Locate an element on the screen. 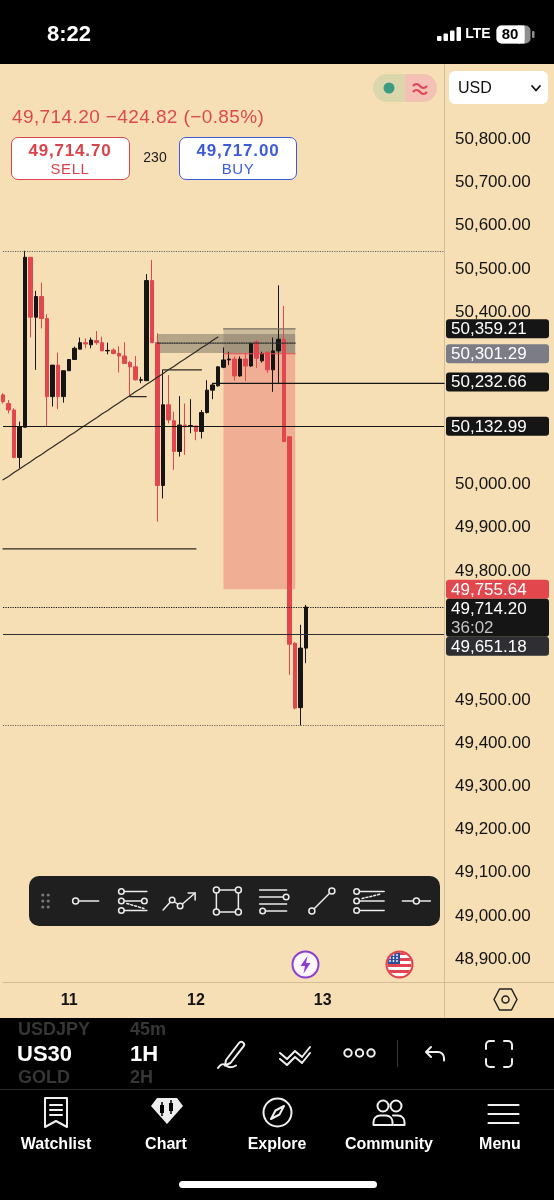 Image resolution: width=554 pixels, height=1200 pixels. text: 80 is located at coordinates (510, 33).